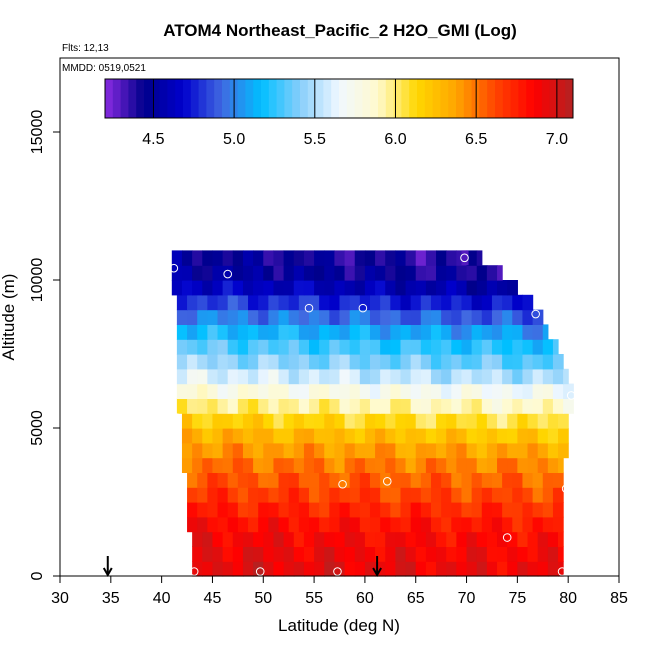 The height and width of the screenshot is (650, 650). Describe the element at coordinates (37, 575) in the screenshot. I see `y-tick-label: 0` at that location.